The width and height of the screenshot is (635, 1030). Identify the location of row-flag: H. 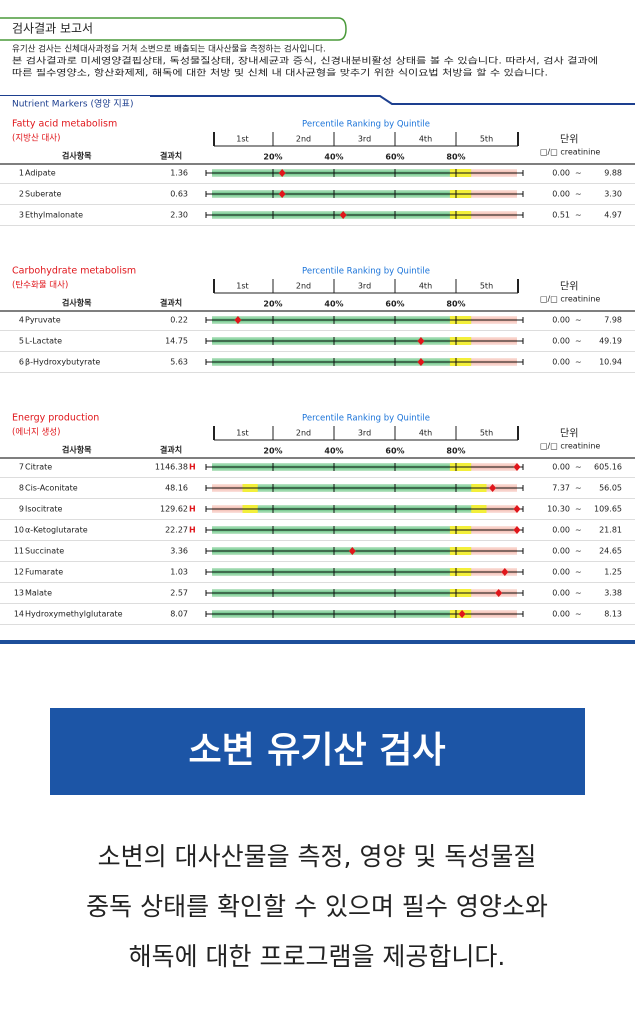
(192, 530).